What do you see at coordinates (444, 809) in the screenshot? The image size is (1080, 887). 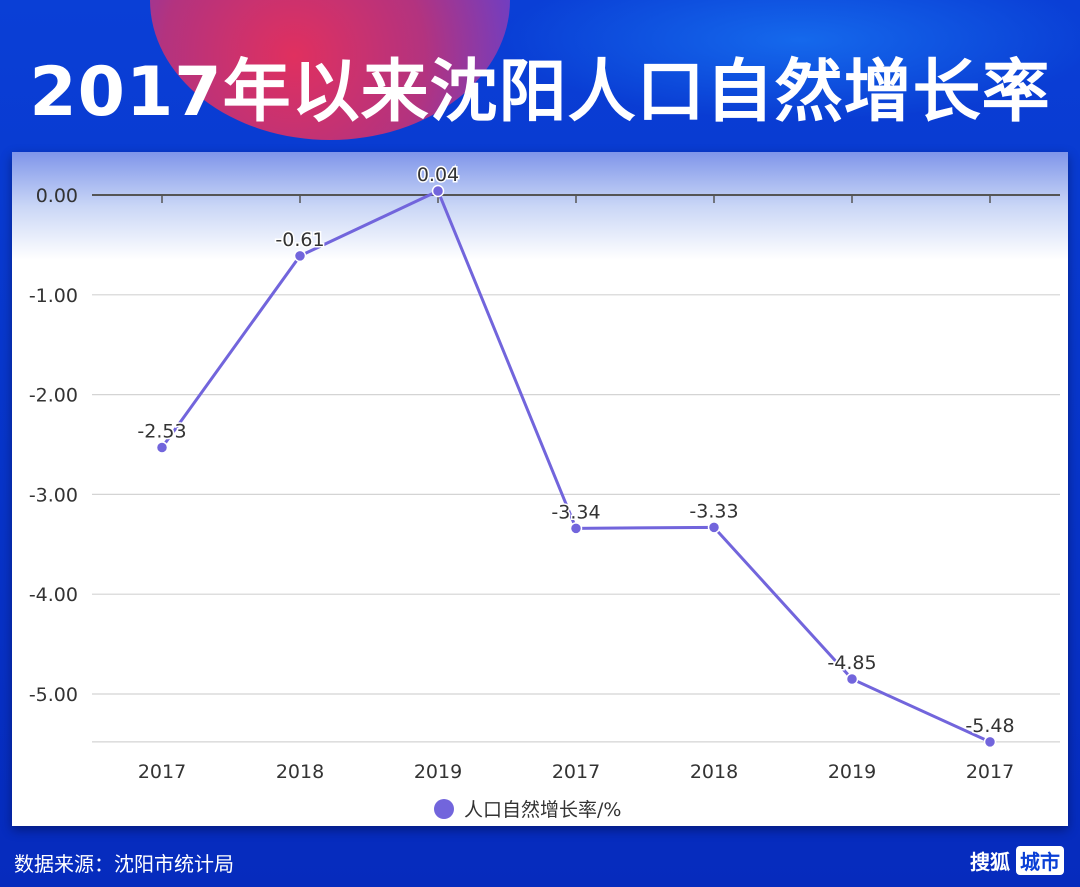 I see `legend-marker` at bounding box center [444, 809].